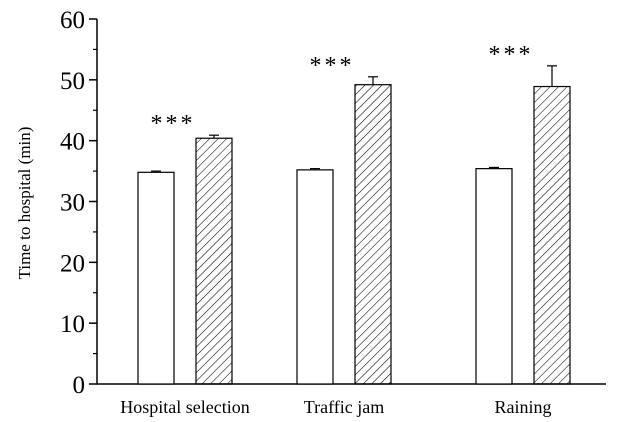 Image resolution: width=618 pixels, height=422 pixels. What do you see at coordinates (72, 142) in the screenshot?
I see `y-tick-label: 40` at bounding box center [72, 142].